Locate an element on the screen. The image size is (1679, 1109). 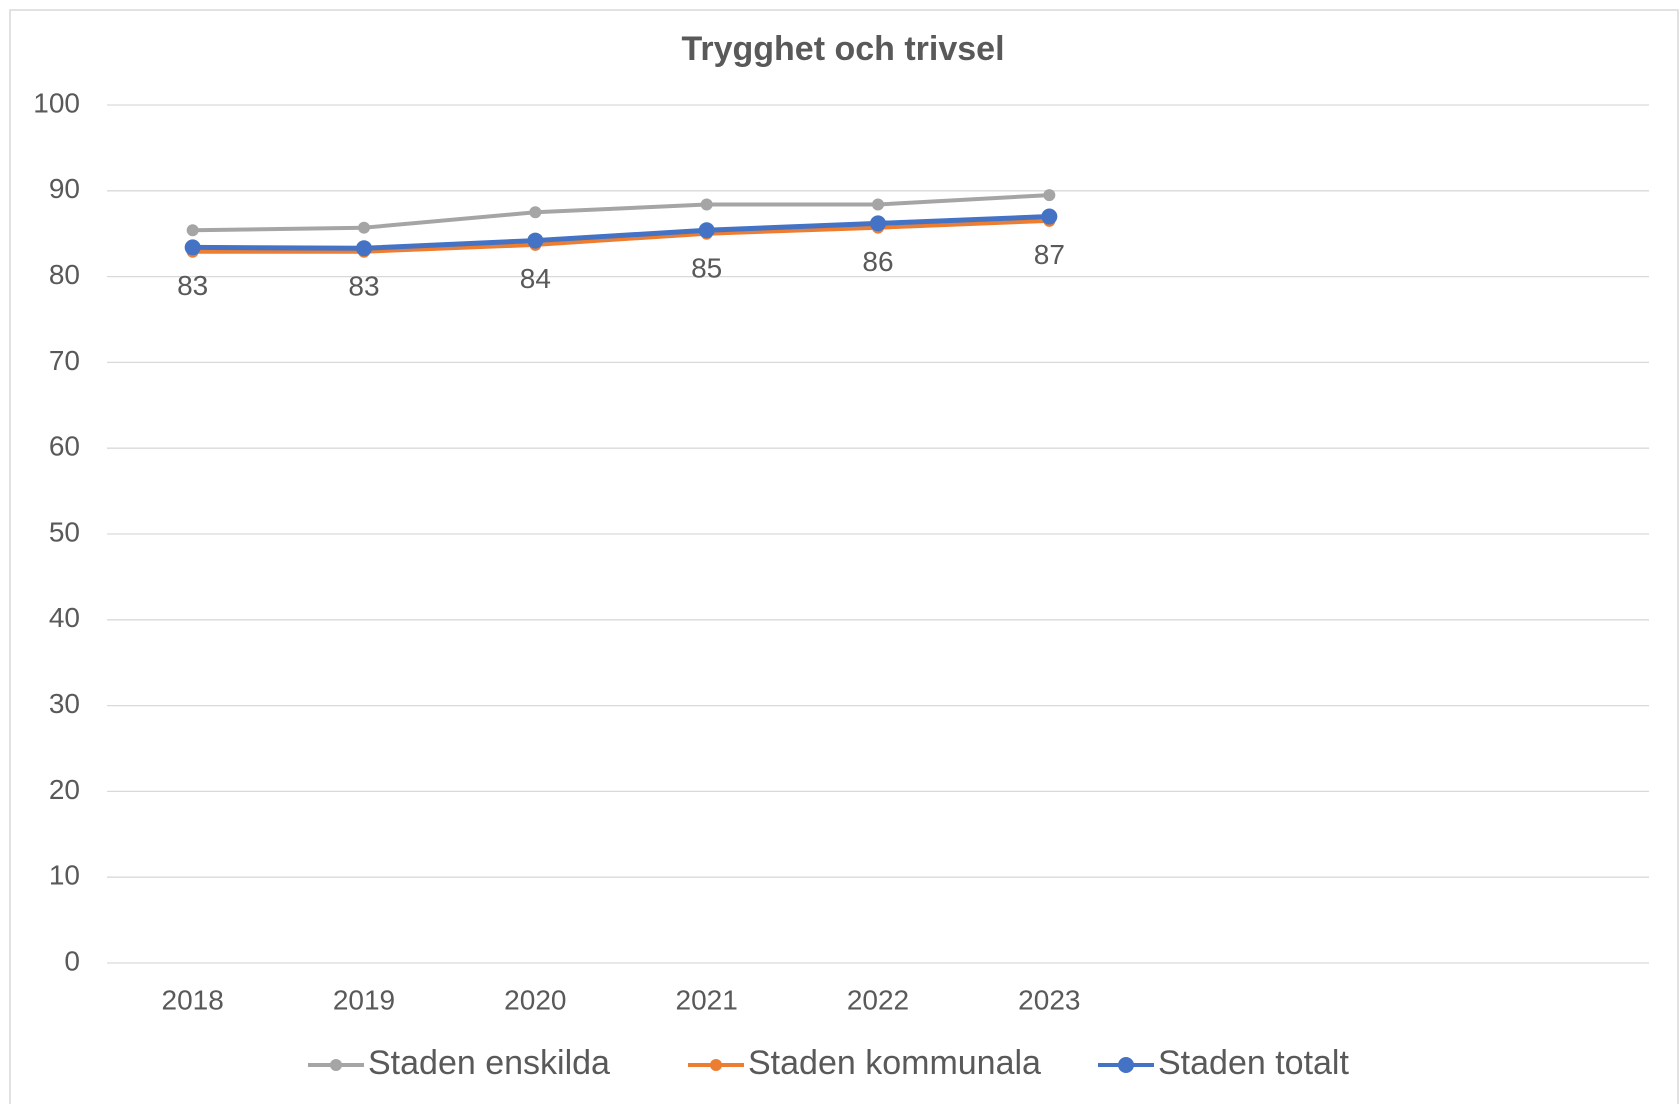
y-tick-label: 10 is located at coordinates (64, 875).